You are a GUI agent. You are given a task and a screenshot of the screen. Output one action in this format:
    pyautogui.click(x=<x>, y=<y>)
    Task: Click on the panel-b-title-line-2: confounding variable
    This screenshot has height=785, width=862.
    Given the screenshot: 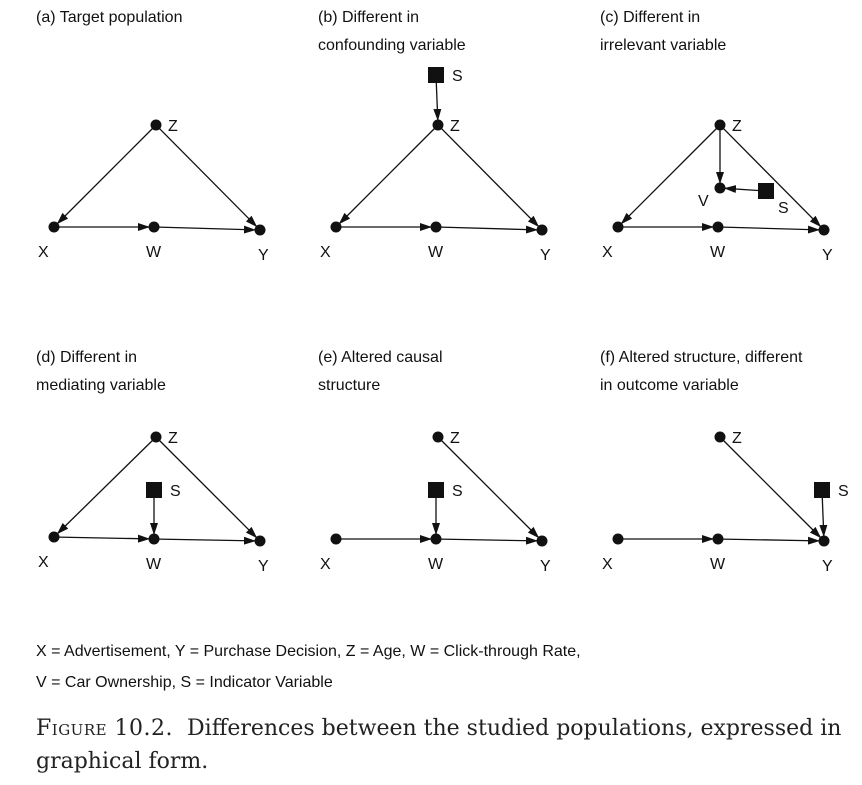 What is the action you would take?
    pyautogui.click(x=392, y=45)
    